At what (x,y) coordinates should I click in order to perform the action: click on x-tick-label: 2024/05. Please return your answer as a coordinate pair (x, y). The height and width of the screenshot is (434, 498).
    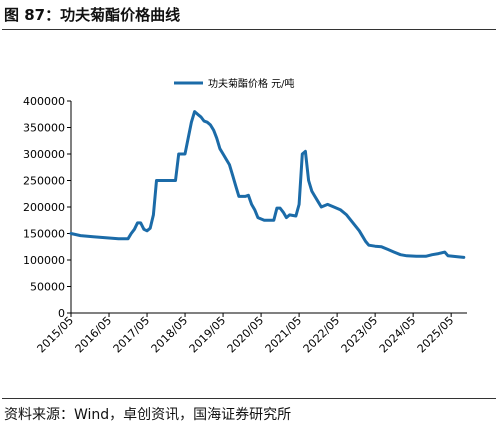
    Looking at the image, I should click on (398, 335).